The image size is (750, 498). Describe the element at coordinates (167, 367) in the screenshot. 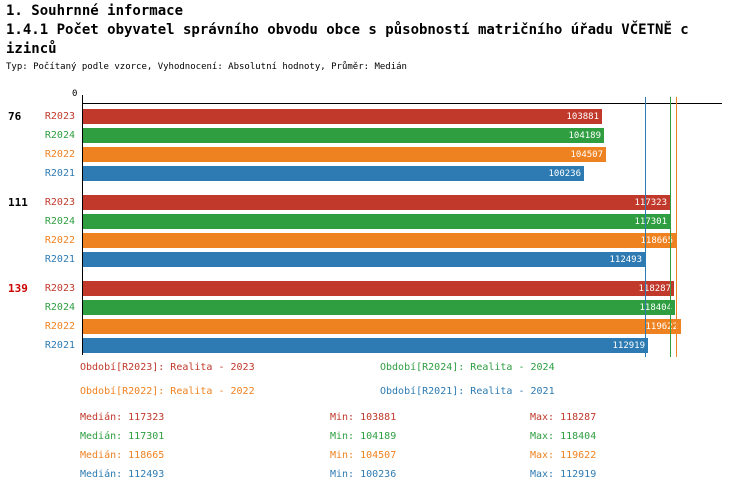

I see `legend-item-R2023: Období[R2023]: Realita - 2023` at that location.